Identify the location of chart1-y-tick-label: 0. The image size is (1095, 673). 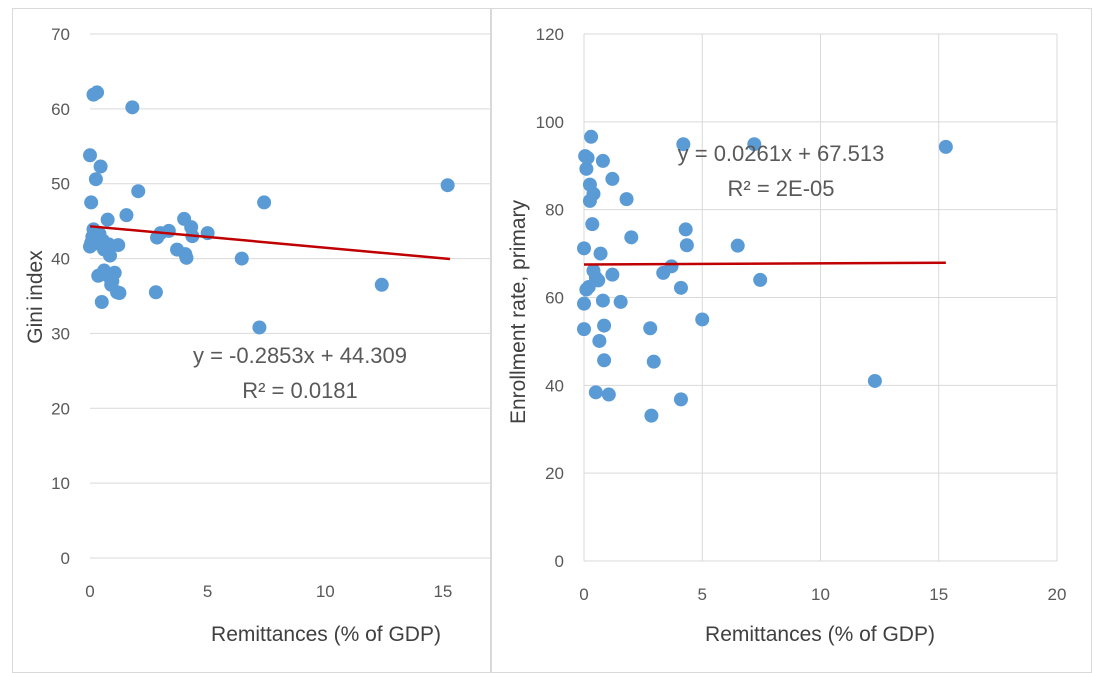
(65, 558).